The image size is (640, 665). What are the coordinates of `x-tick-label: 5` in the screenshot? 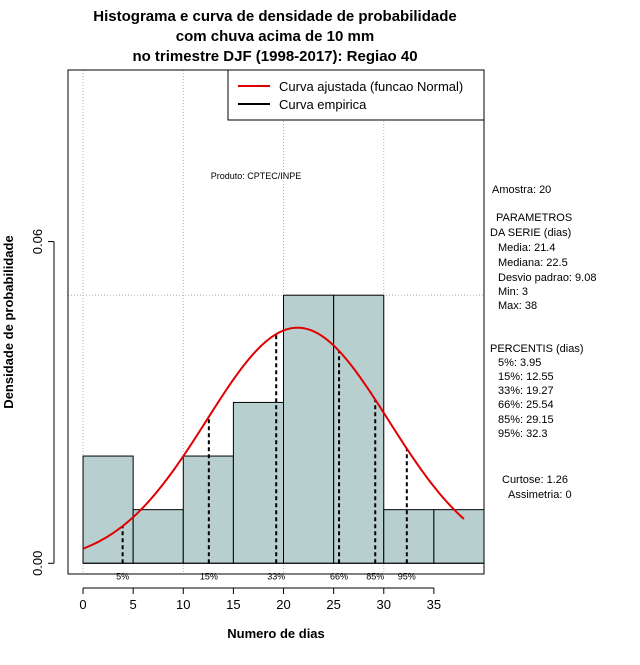 It's located at (133, 604).